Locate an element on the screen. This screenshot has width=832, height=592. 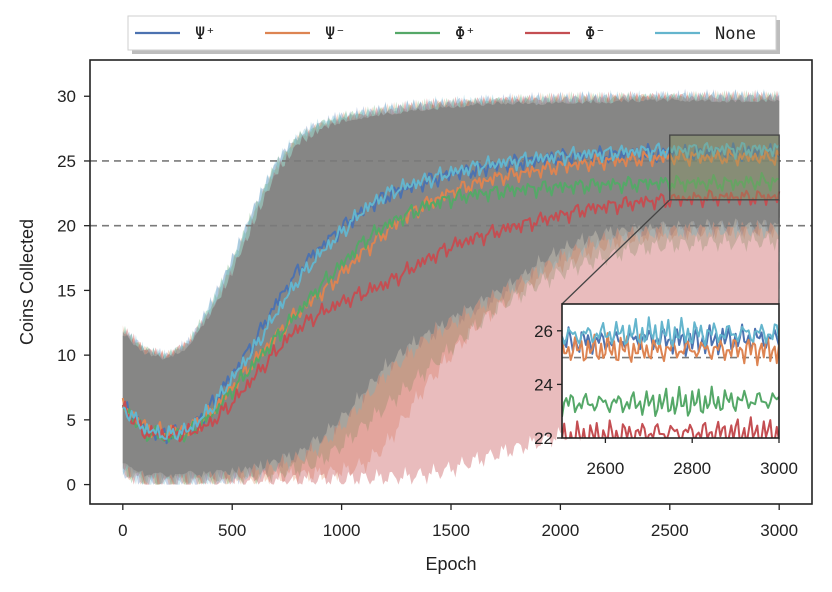
inset-y-tick-label: 22 is located at coordinates (543, 438).